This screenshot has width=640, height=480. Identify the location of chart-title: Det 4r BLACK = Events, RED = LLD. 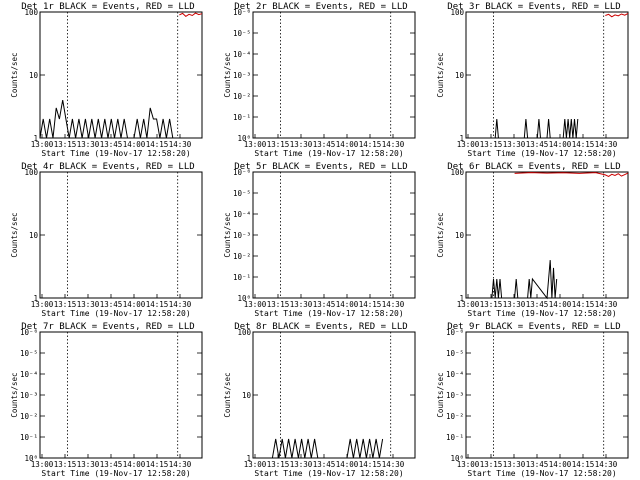
(107, 167).